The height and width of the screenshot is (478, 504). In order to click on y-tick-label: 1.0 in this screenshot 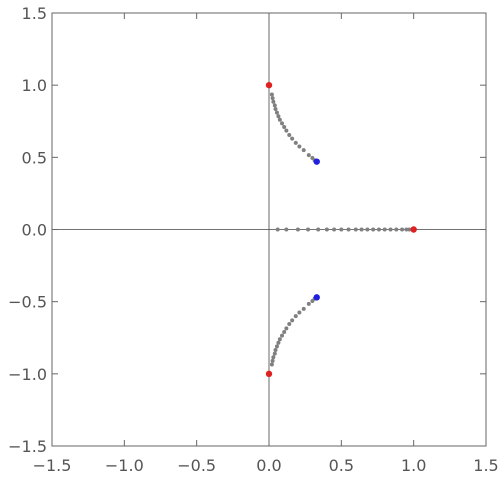, I will do `click(34, 85)`.